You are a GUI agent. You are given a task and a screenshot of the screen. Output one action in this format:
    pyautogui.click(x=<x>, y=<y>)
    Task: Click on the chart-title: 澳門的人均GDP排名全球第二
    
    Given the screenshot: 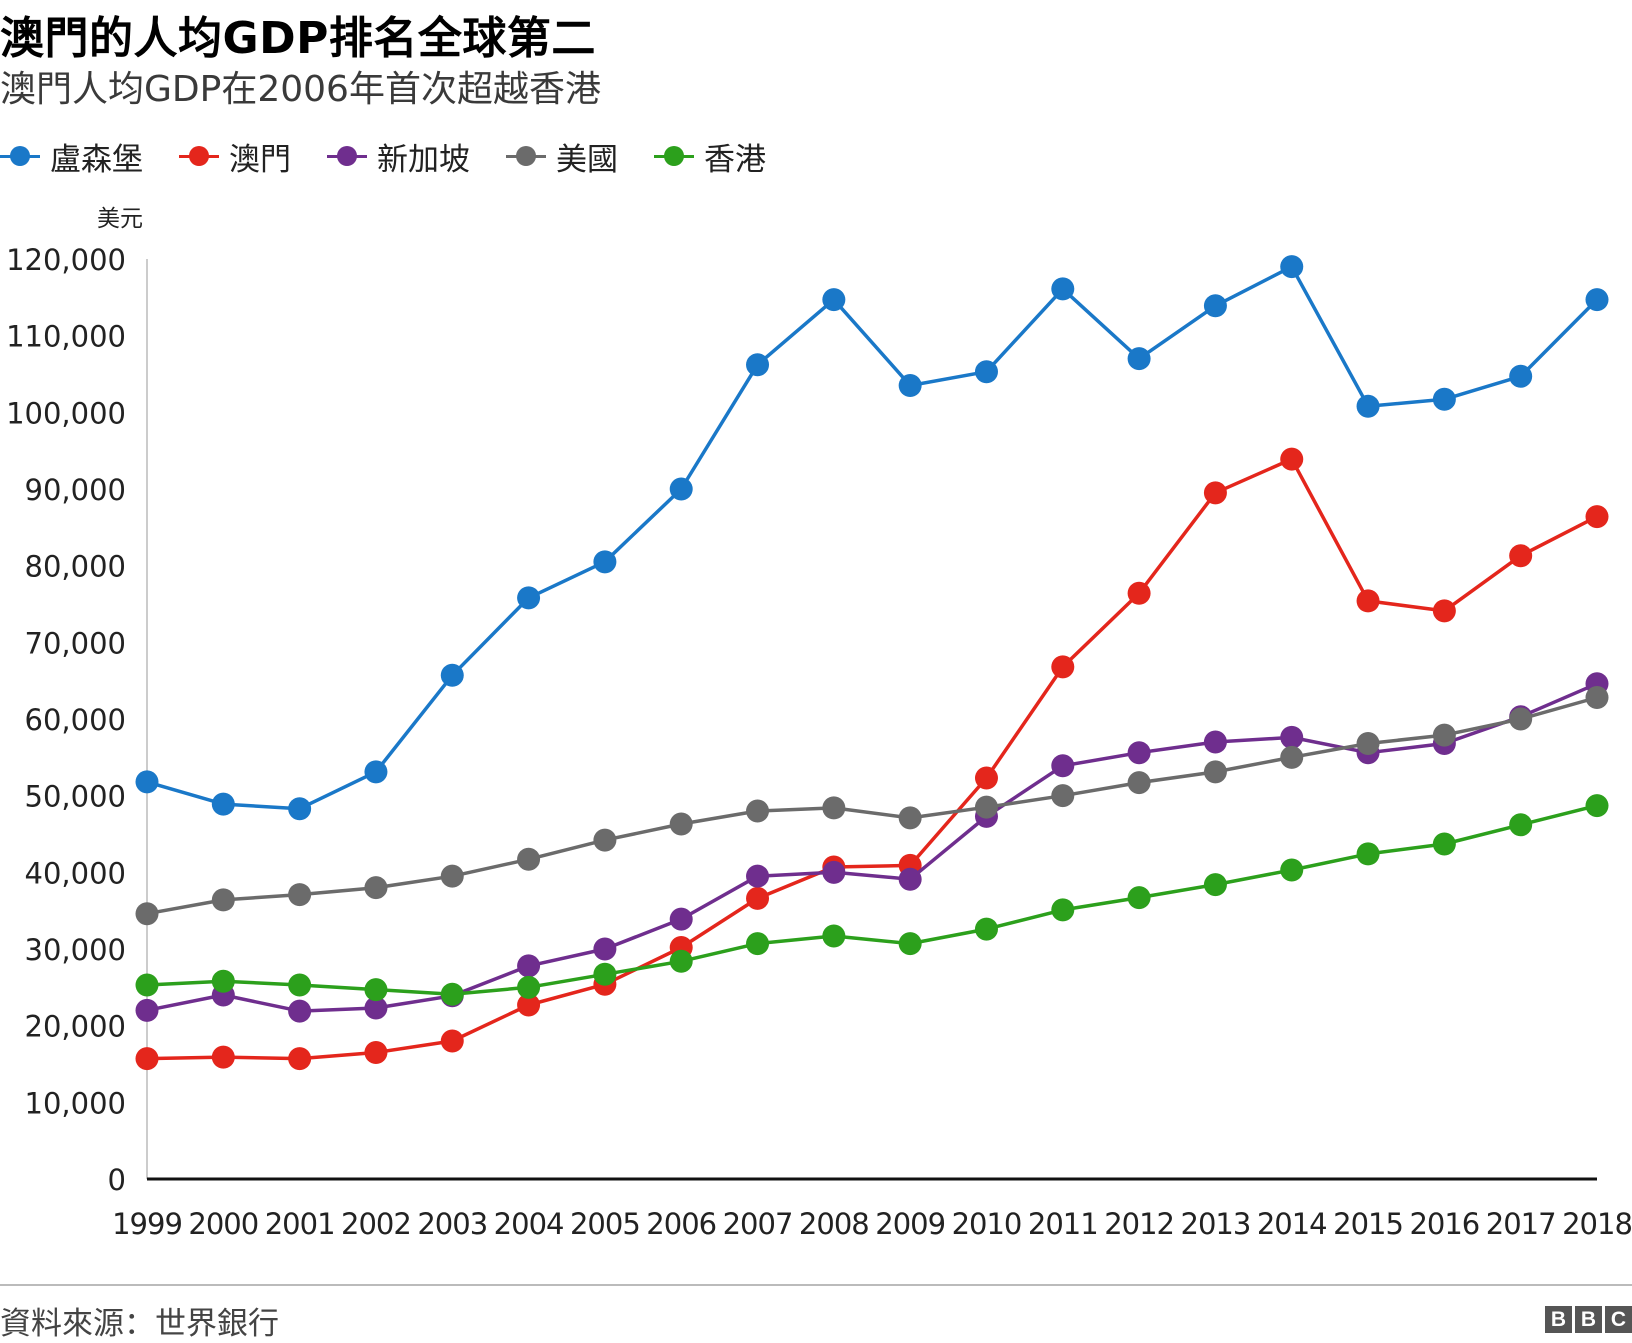 What is the action you would take?
    pyautogui.click(x=298, y=38)
    